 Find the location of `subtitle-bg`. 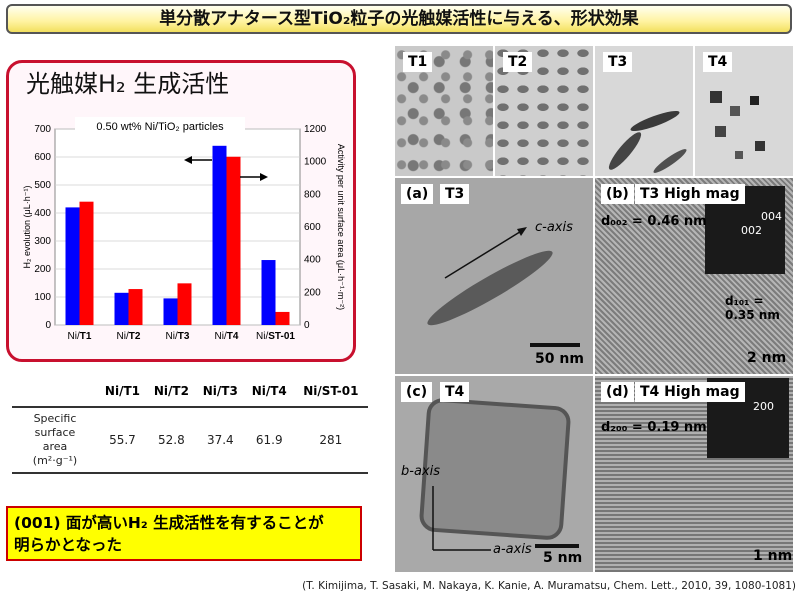

subtitle-bg is located at coordinates (160, 125).